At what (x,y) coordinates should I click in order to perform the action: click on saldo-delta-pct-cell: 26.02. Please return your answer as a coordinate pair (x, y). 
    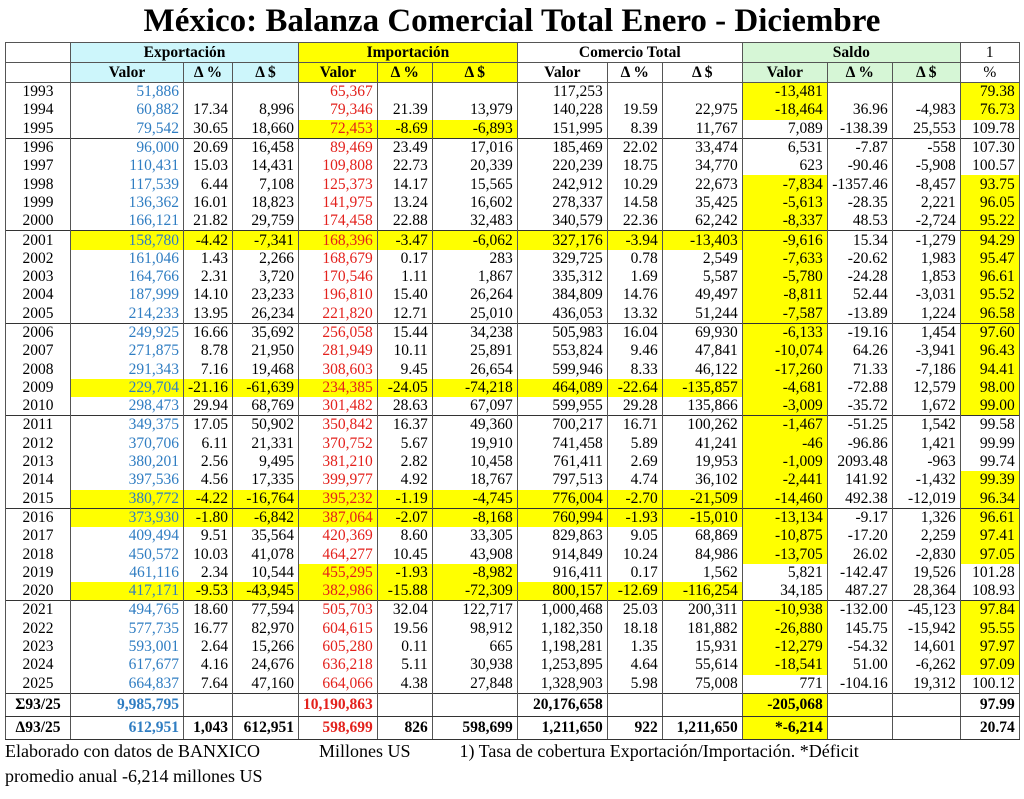
    Looking at the image, I should click on (859, 554).